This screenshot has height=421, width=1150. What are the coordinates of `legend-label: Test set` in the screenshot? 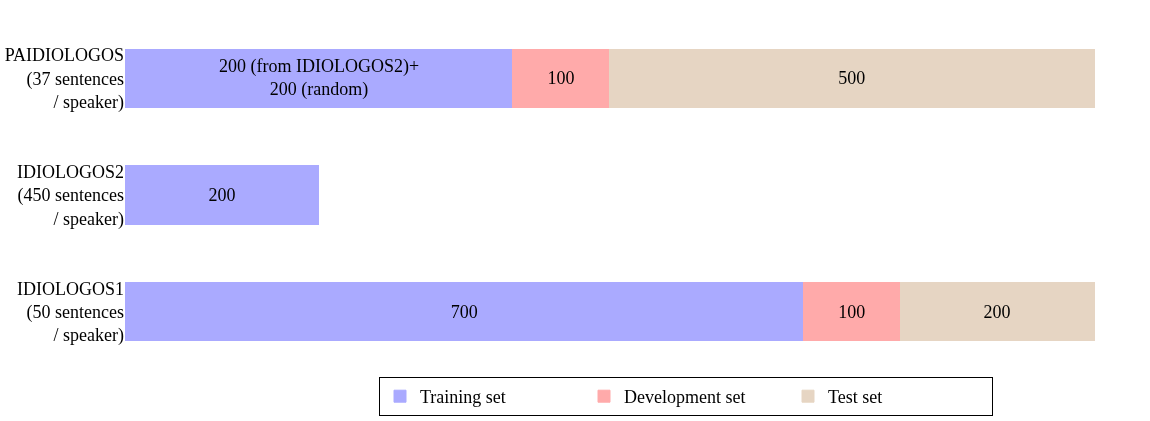 It's located at (855, 397).